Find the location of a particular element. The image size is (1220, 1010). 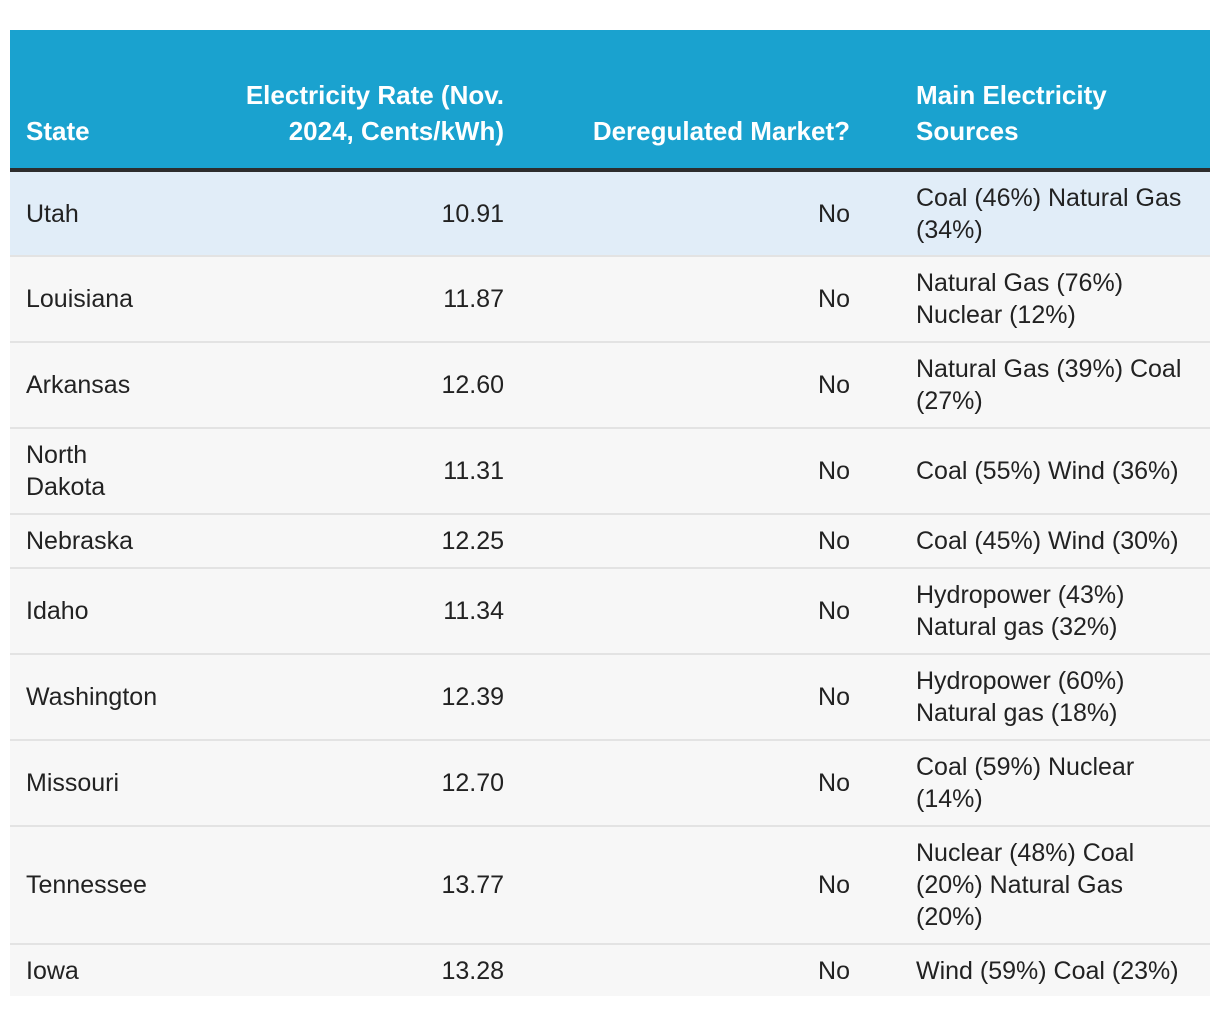

cell-sources: Natural Gas (39%) Coal (27%) is located at coordinates (1038, 385).